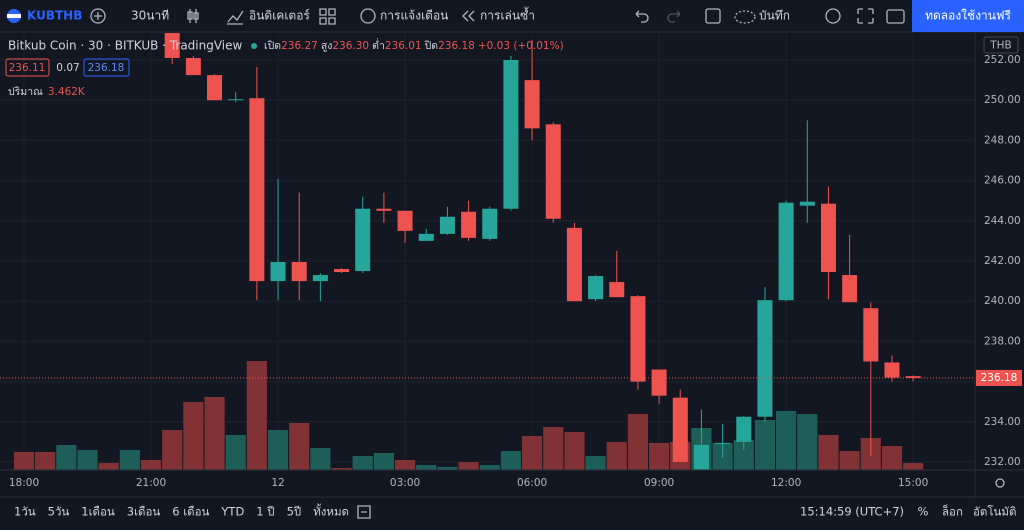 The image size is (1024, 530). What do you see at coordinates (125, 46) in the screenshot?
I see `chart-title: Bitkub Coin · 30 · BITKUB · TradingView` at bounding box center [125, 46].